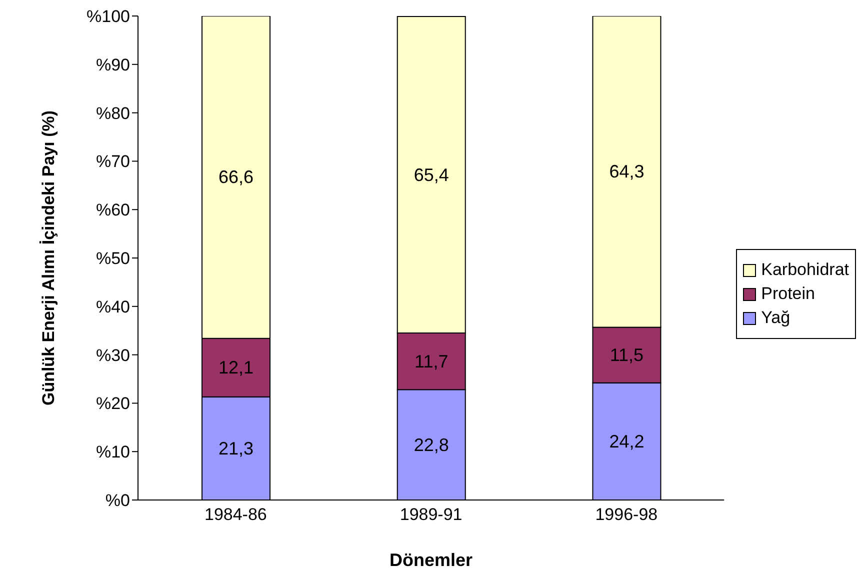 The height and width of the screenshot is (588, 864). I want to click on y-tick-label: %50, so click(113, 258).